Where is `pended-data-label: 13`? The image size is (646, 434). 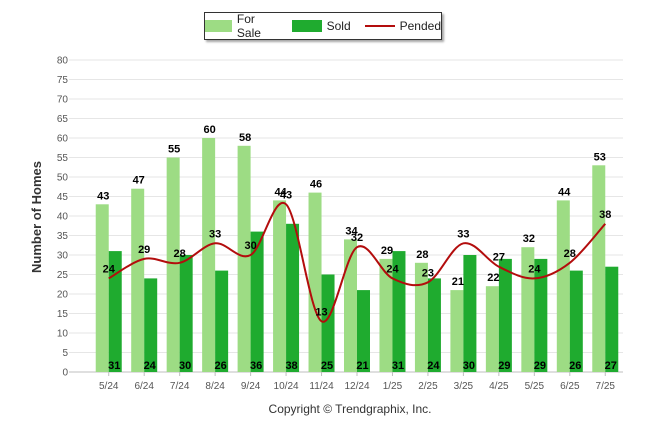
pended-data-label: 13 is located at coordinates (321, 312).